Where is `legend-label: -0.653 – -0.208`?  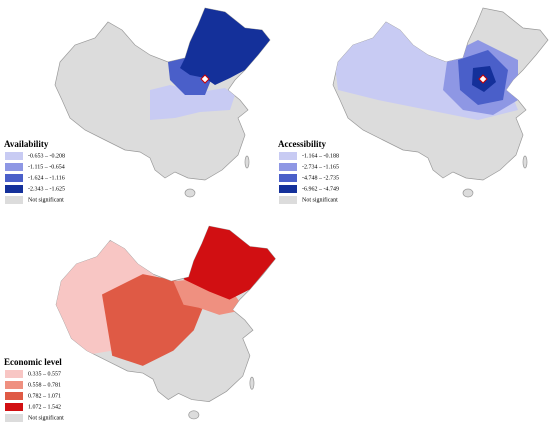 legend-label: -0.653 – -0.208 is located at coordinates (46, 156).